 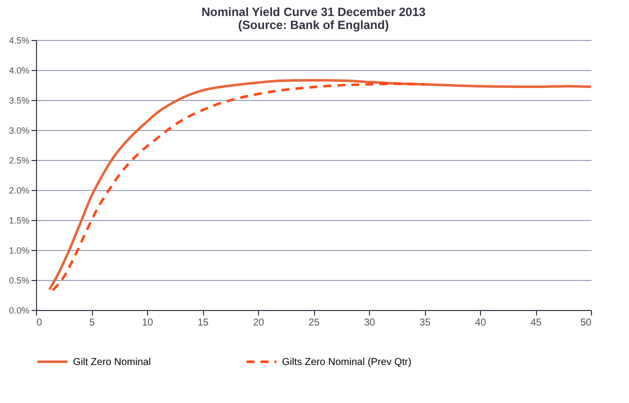 I want to click on y-tick-label: 1.0%, so click(x=19, y=251).